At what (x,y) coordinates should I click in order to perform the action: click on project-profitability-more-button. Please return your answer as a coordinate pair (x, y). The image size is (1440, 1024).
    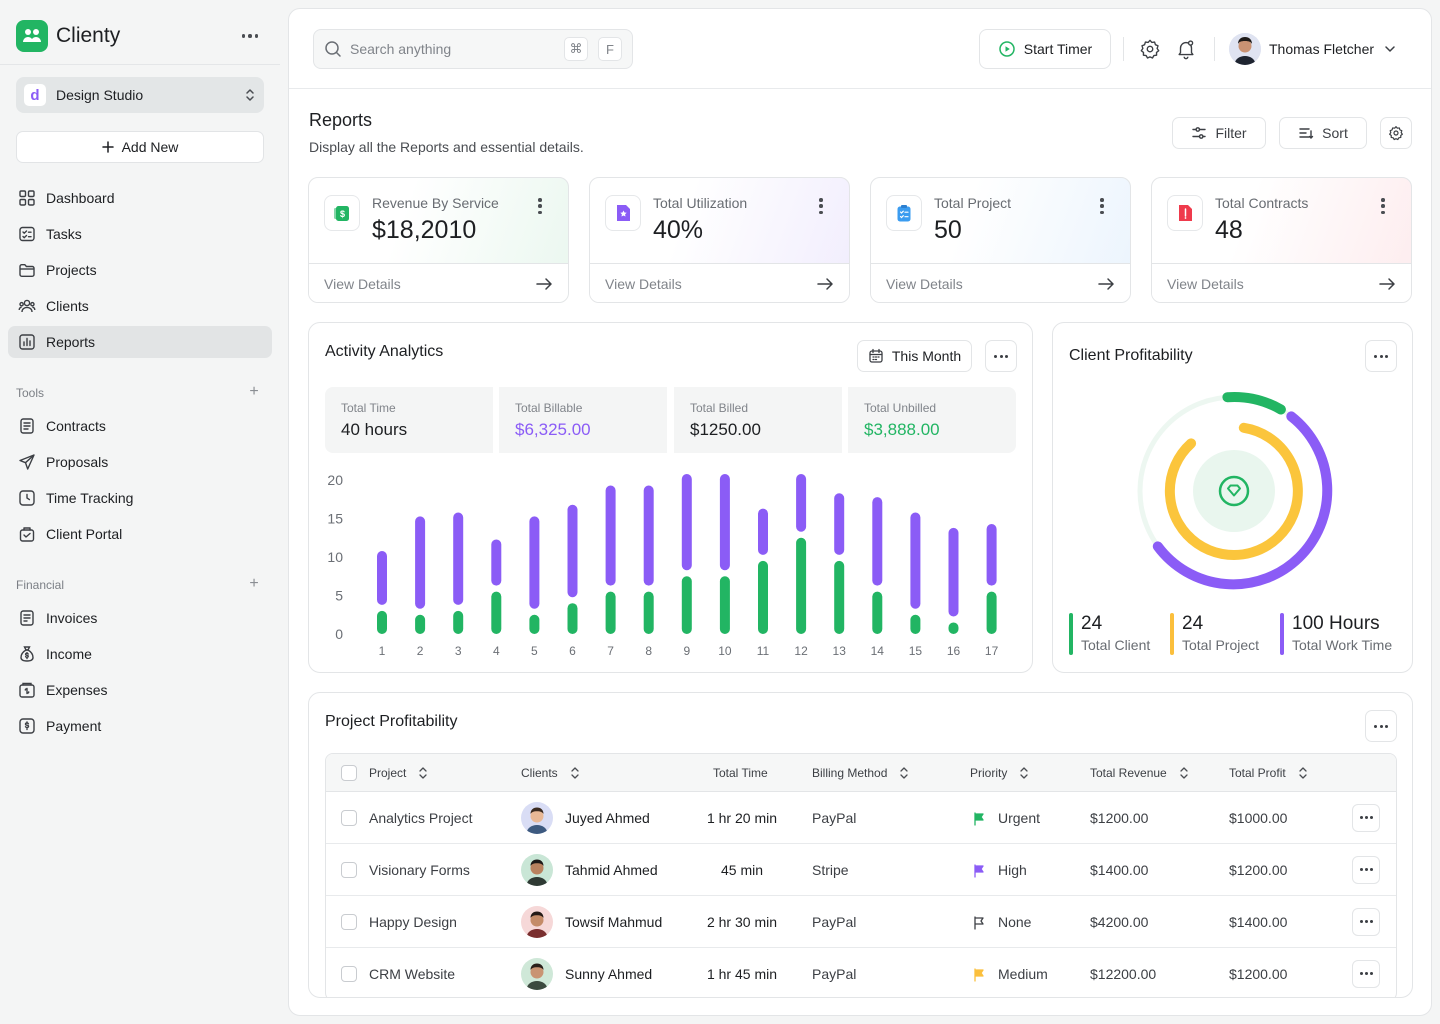
    Looking at the image, I should click on (1381, 726).